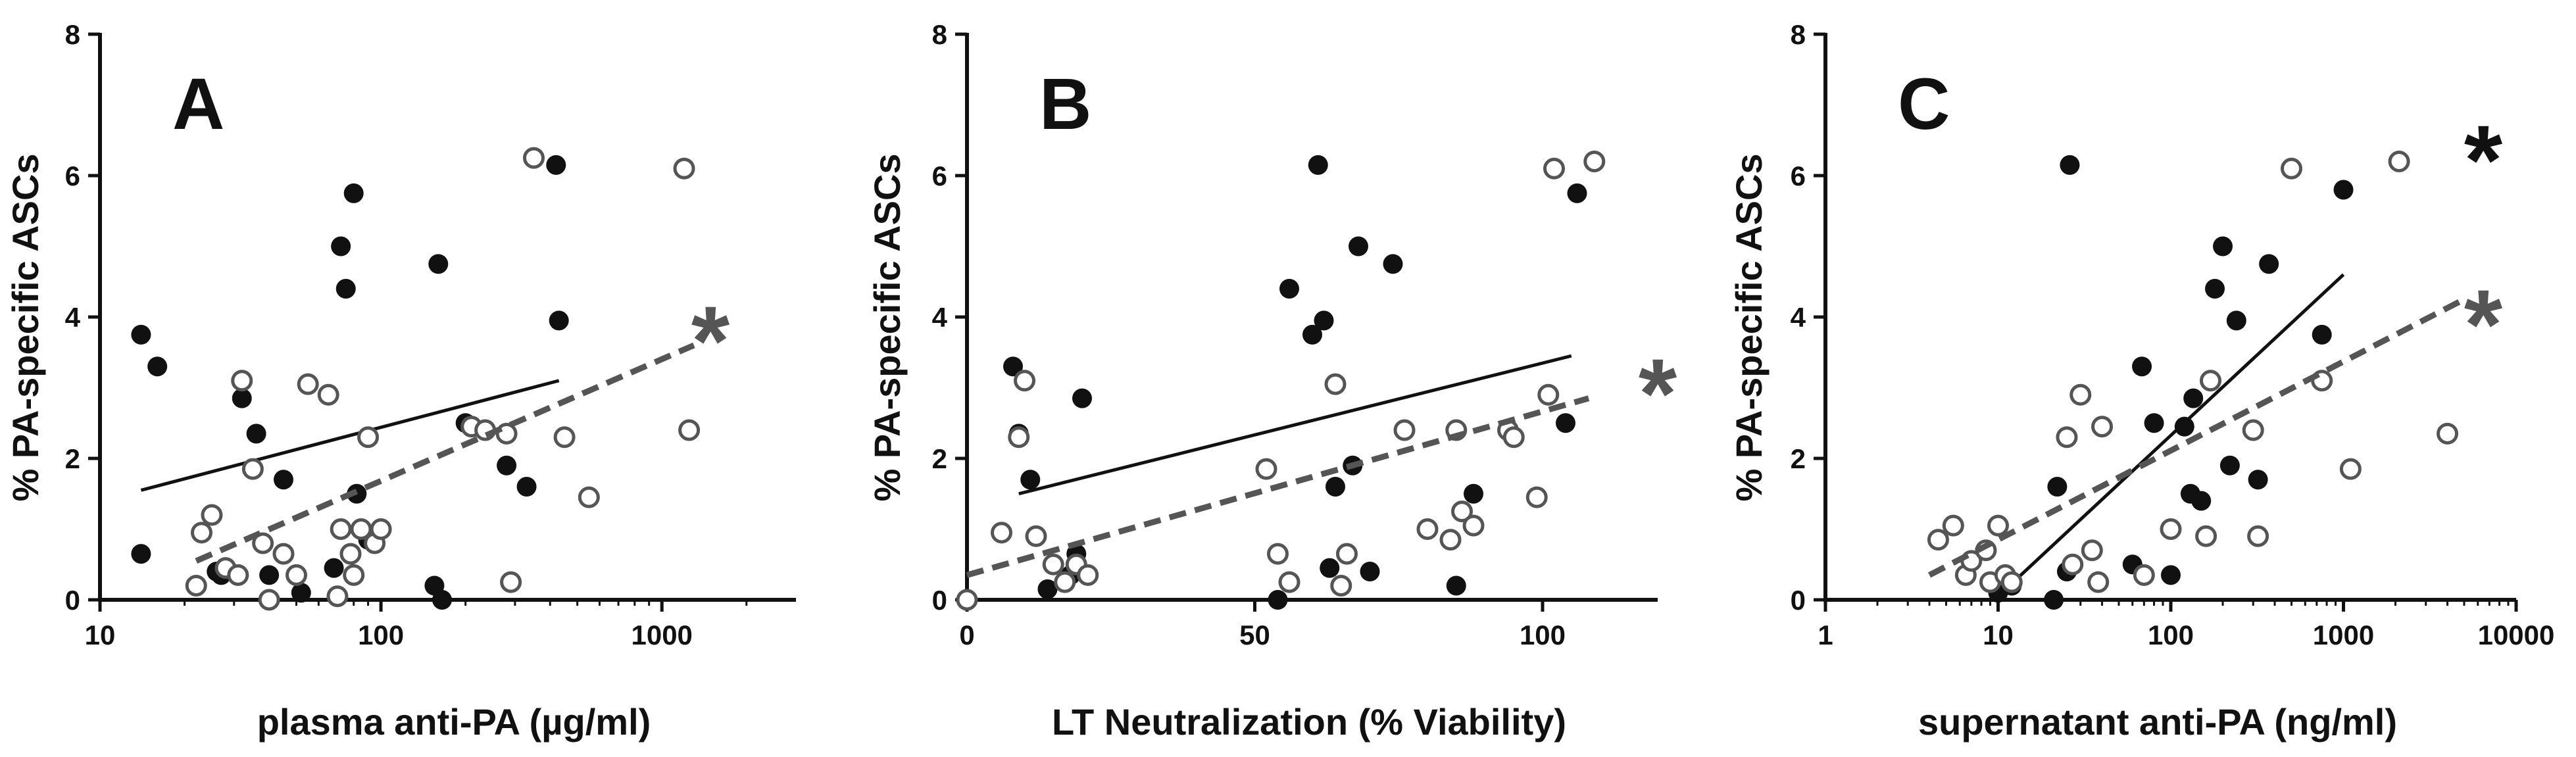 This screenshot has height=757, width=2576. Describe the element at coordinates (100, 635) in the screenshot. I see `x-tick-label: 10` at that location.